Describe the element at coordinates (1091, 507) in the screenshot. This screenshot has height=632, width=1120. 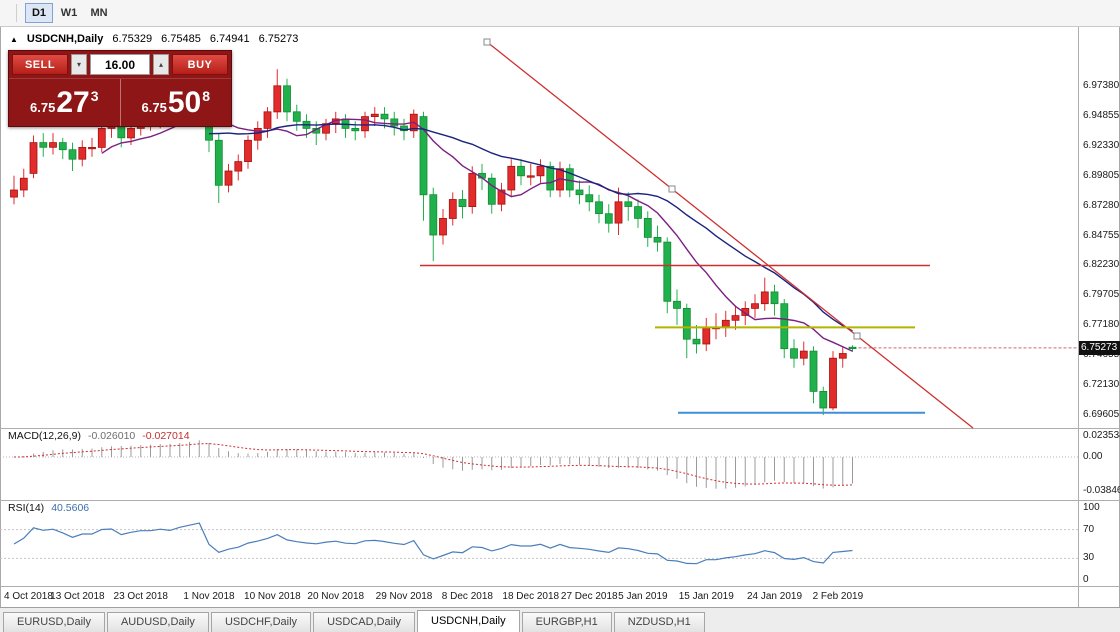
I see `rsi-tick-label: 100` at that location.